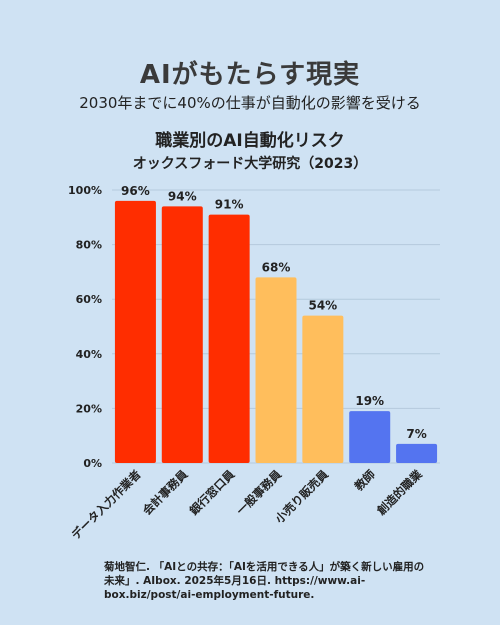 The width and height of the screenshot is (500, 625). I want to click on chart-title: 職業別のAI自動化リスク, so click(250, 141).